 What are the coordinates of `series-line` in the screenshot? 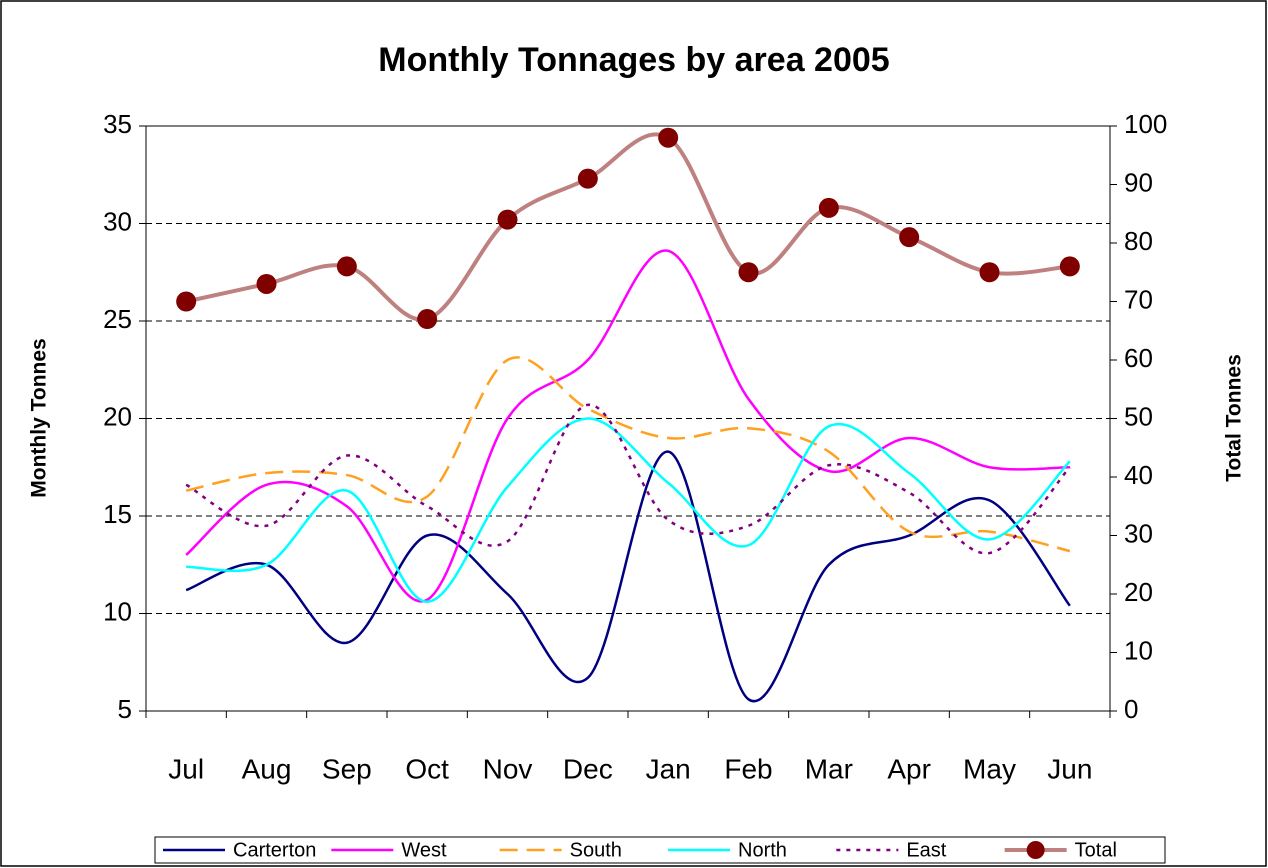 It's located at (628, 479).